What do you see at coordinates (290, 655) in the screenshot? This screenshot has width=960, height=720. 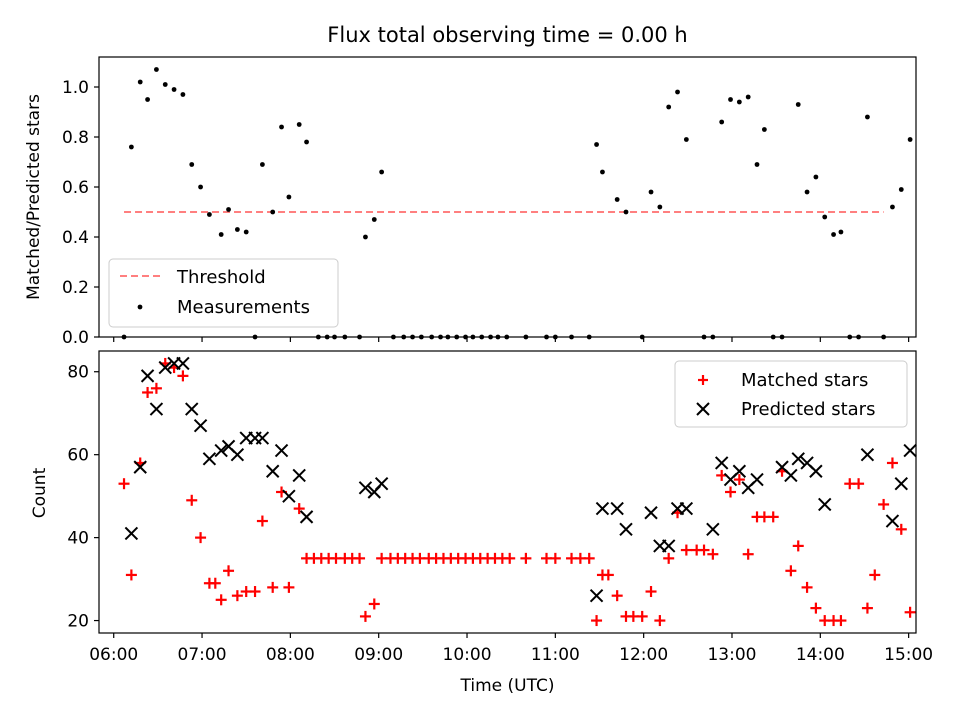 I see `x-tick-label: 08:00` at bounding box center [290, 655].